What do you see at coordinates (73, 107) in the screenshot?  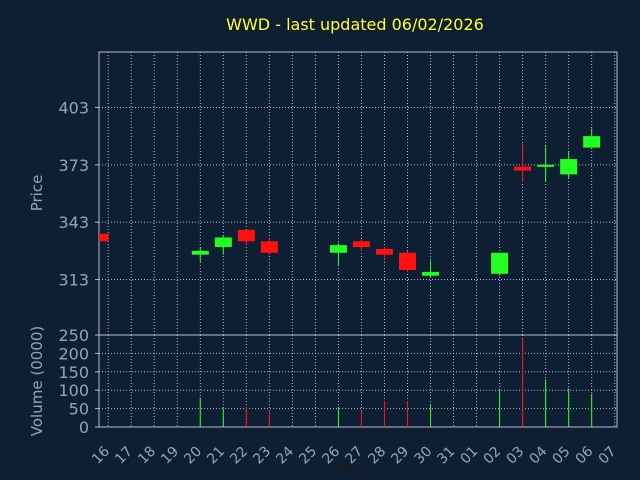 I see `price-tick-label: 403` at bounding box center [73, 107].